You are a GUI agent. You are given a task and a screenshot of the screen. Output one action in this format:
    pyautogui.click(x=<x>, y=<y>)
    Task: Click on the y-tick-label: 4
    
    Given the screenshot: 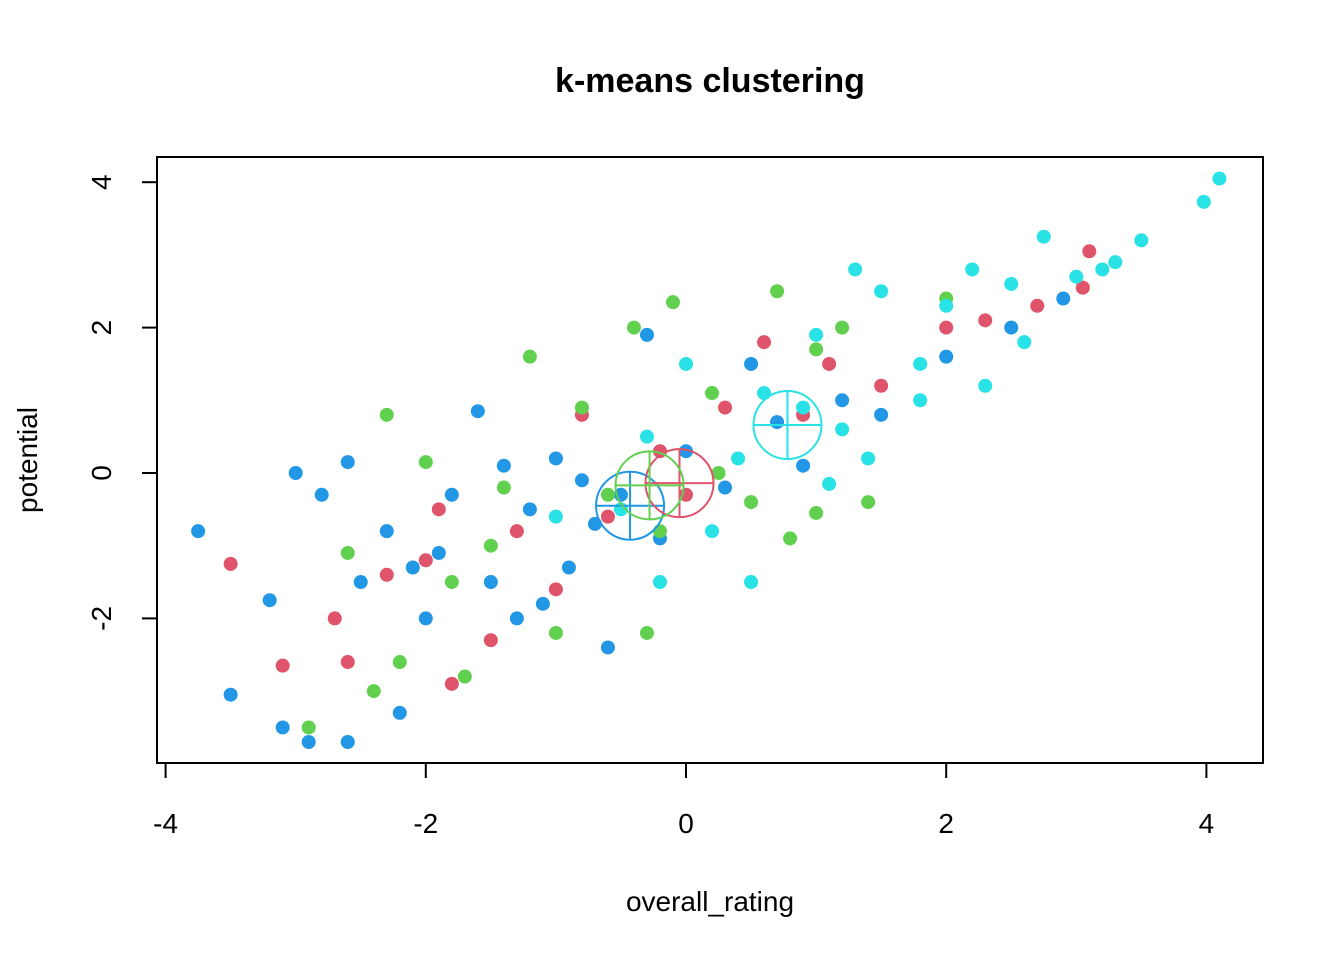 What is the action you would take?
    pyautogui.click(x=101, y=182)
    